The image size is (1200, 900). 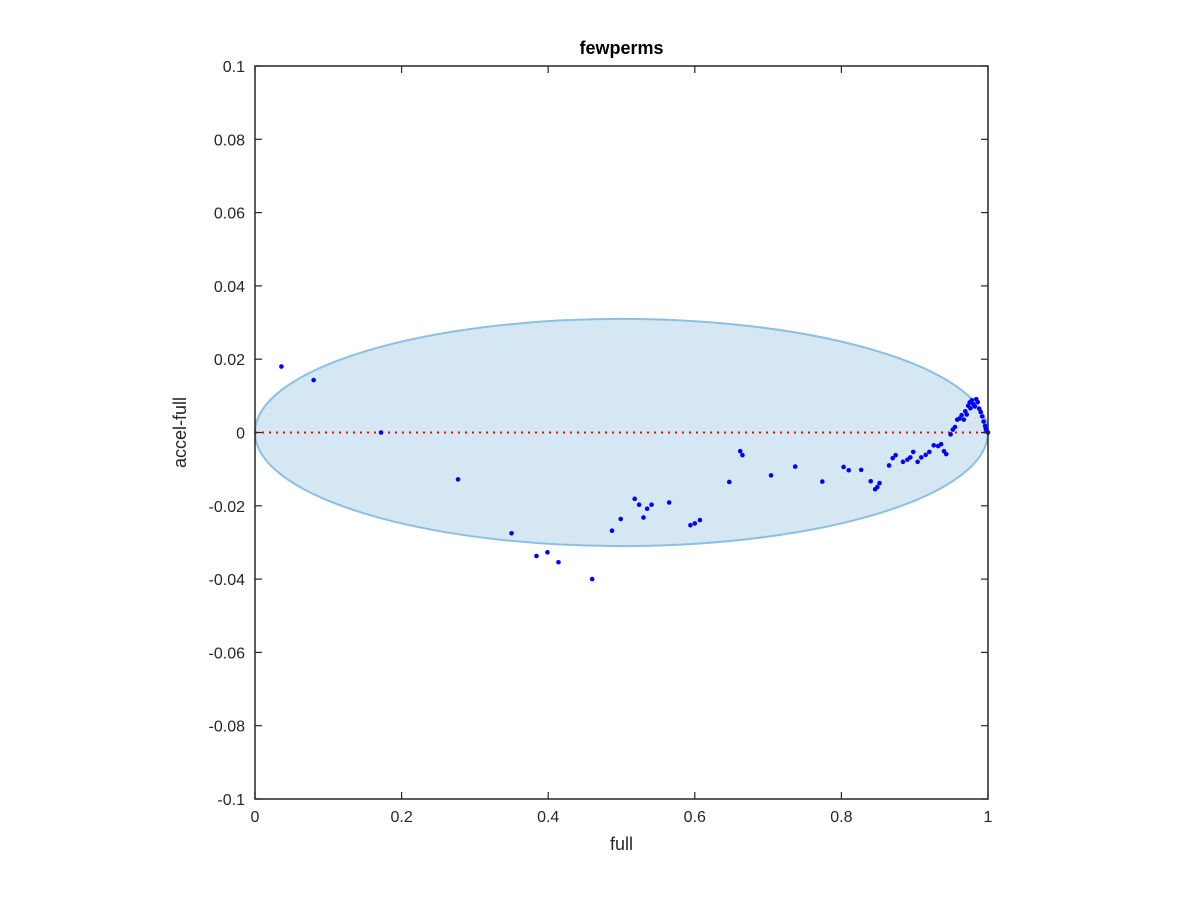 What do you see at coordinates (548, 817) in the screenshot?
I see `x-tick-label: 0.4` at bounding box center [548, 817].